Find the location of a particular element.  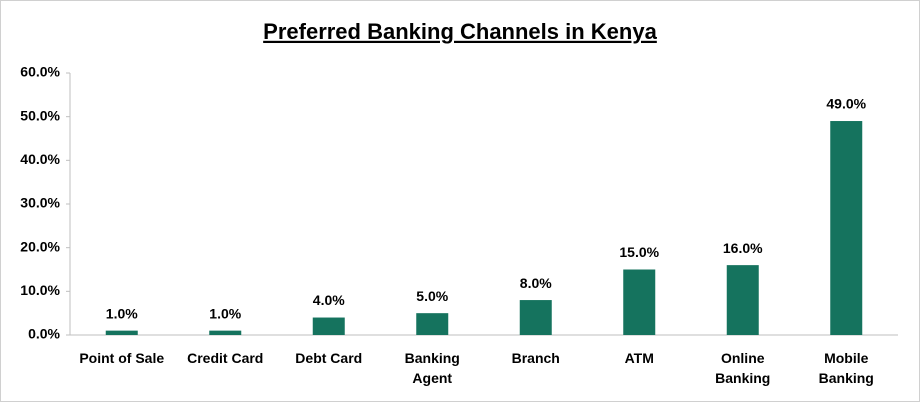

y-tick-label: 10.0% is located at coordinates (40, 290).